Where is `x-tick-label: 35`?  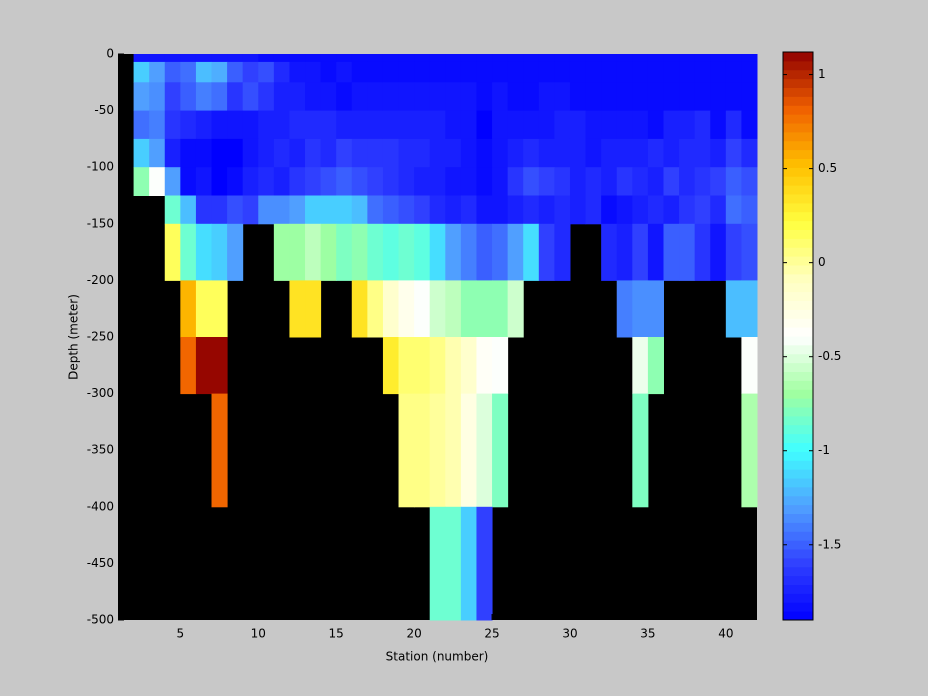 x-tick-label: 35 is located at coordinates (647, 634).